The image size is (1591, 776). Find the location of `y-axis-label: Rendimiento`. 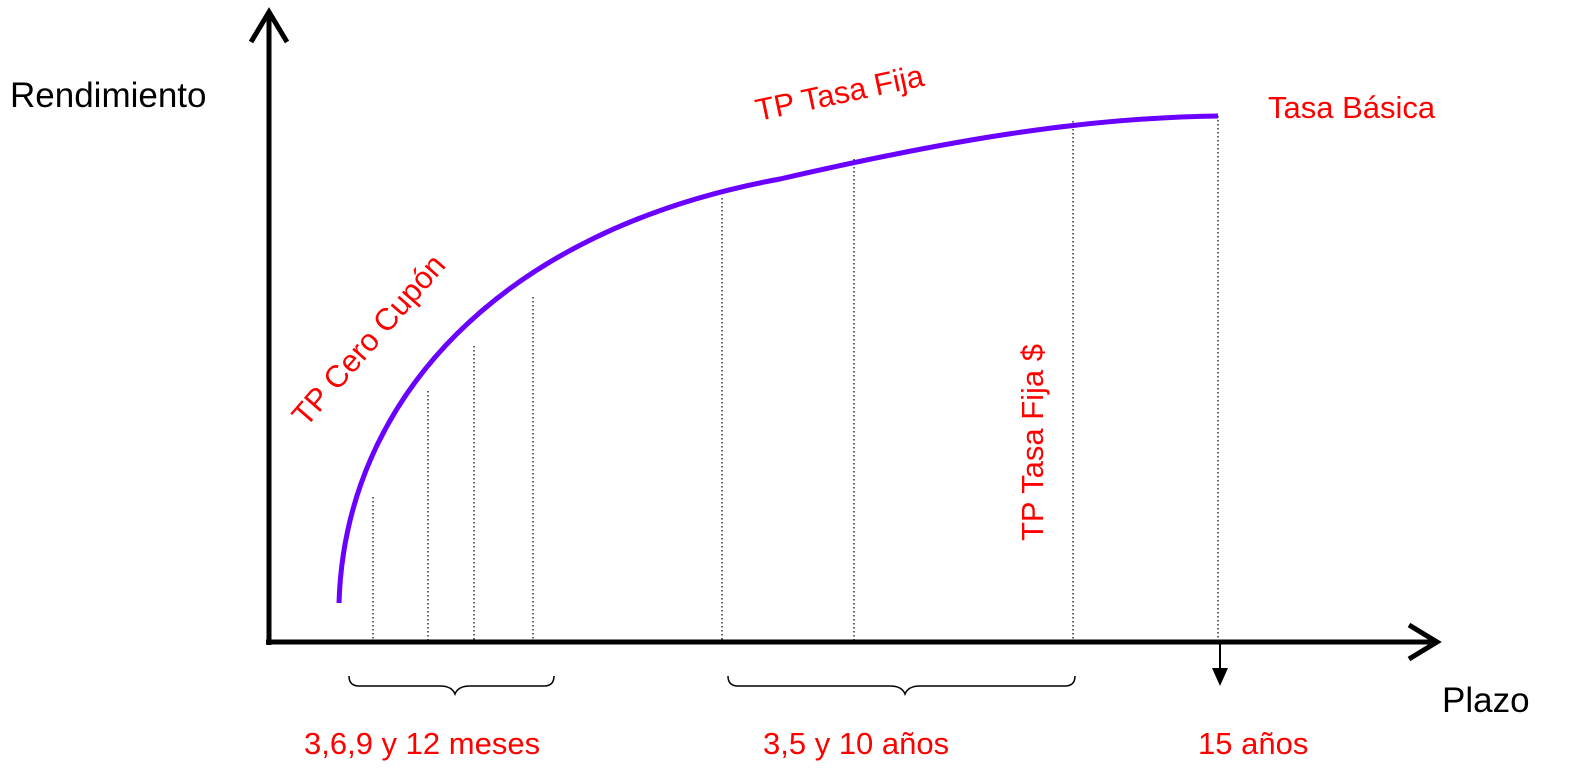

y-axis-label: Rendimiento is located at coordinates (108, 95).